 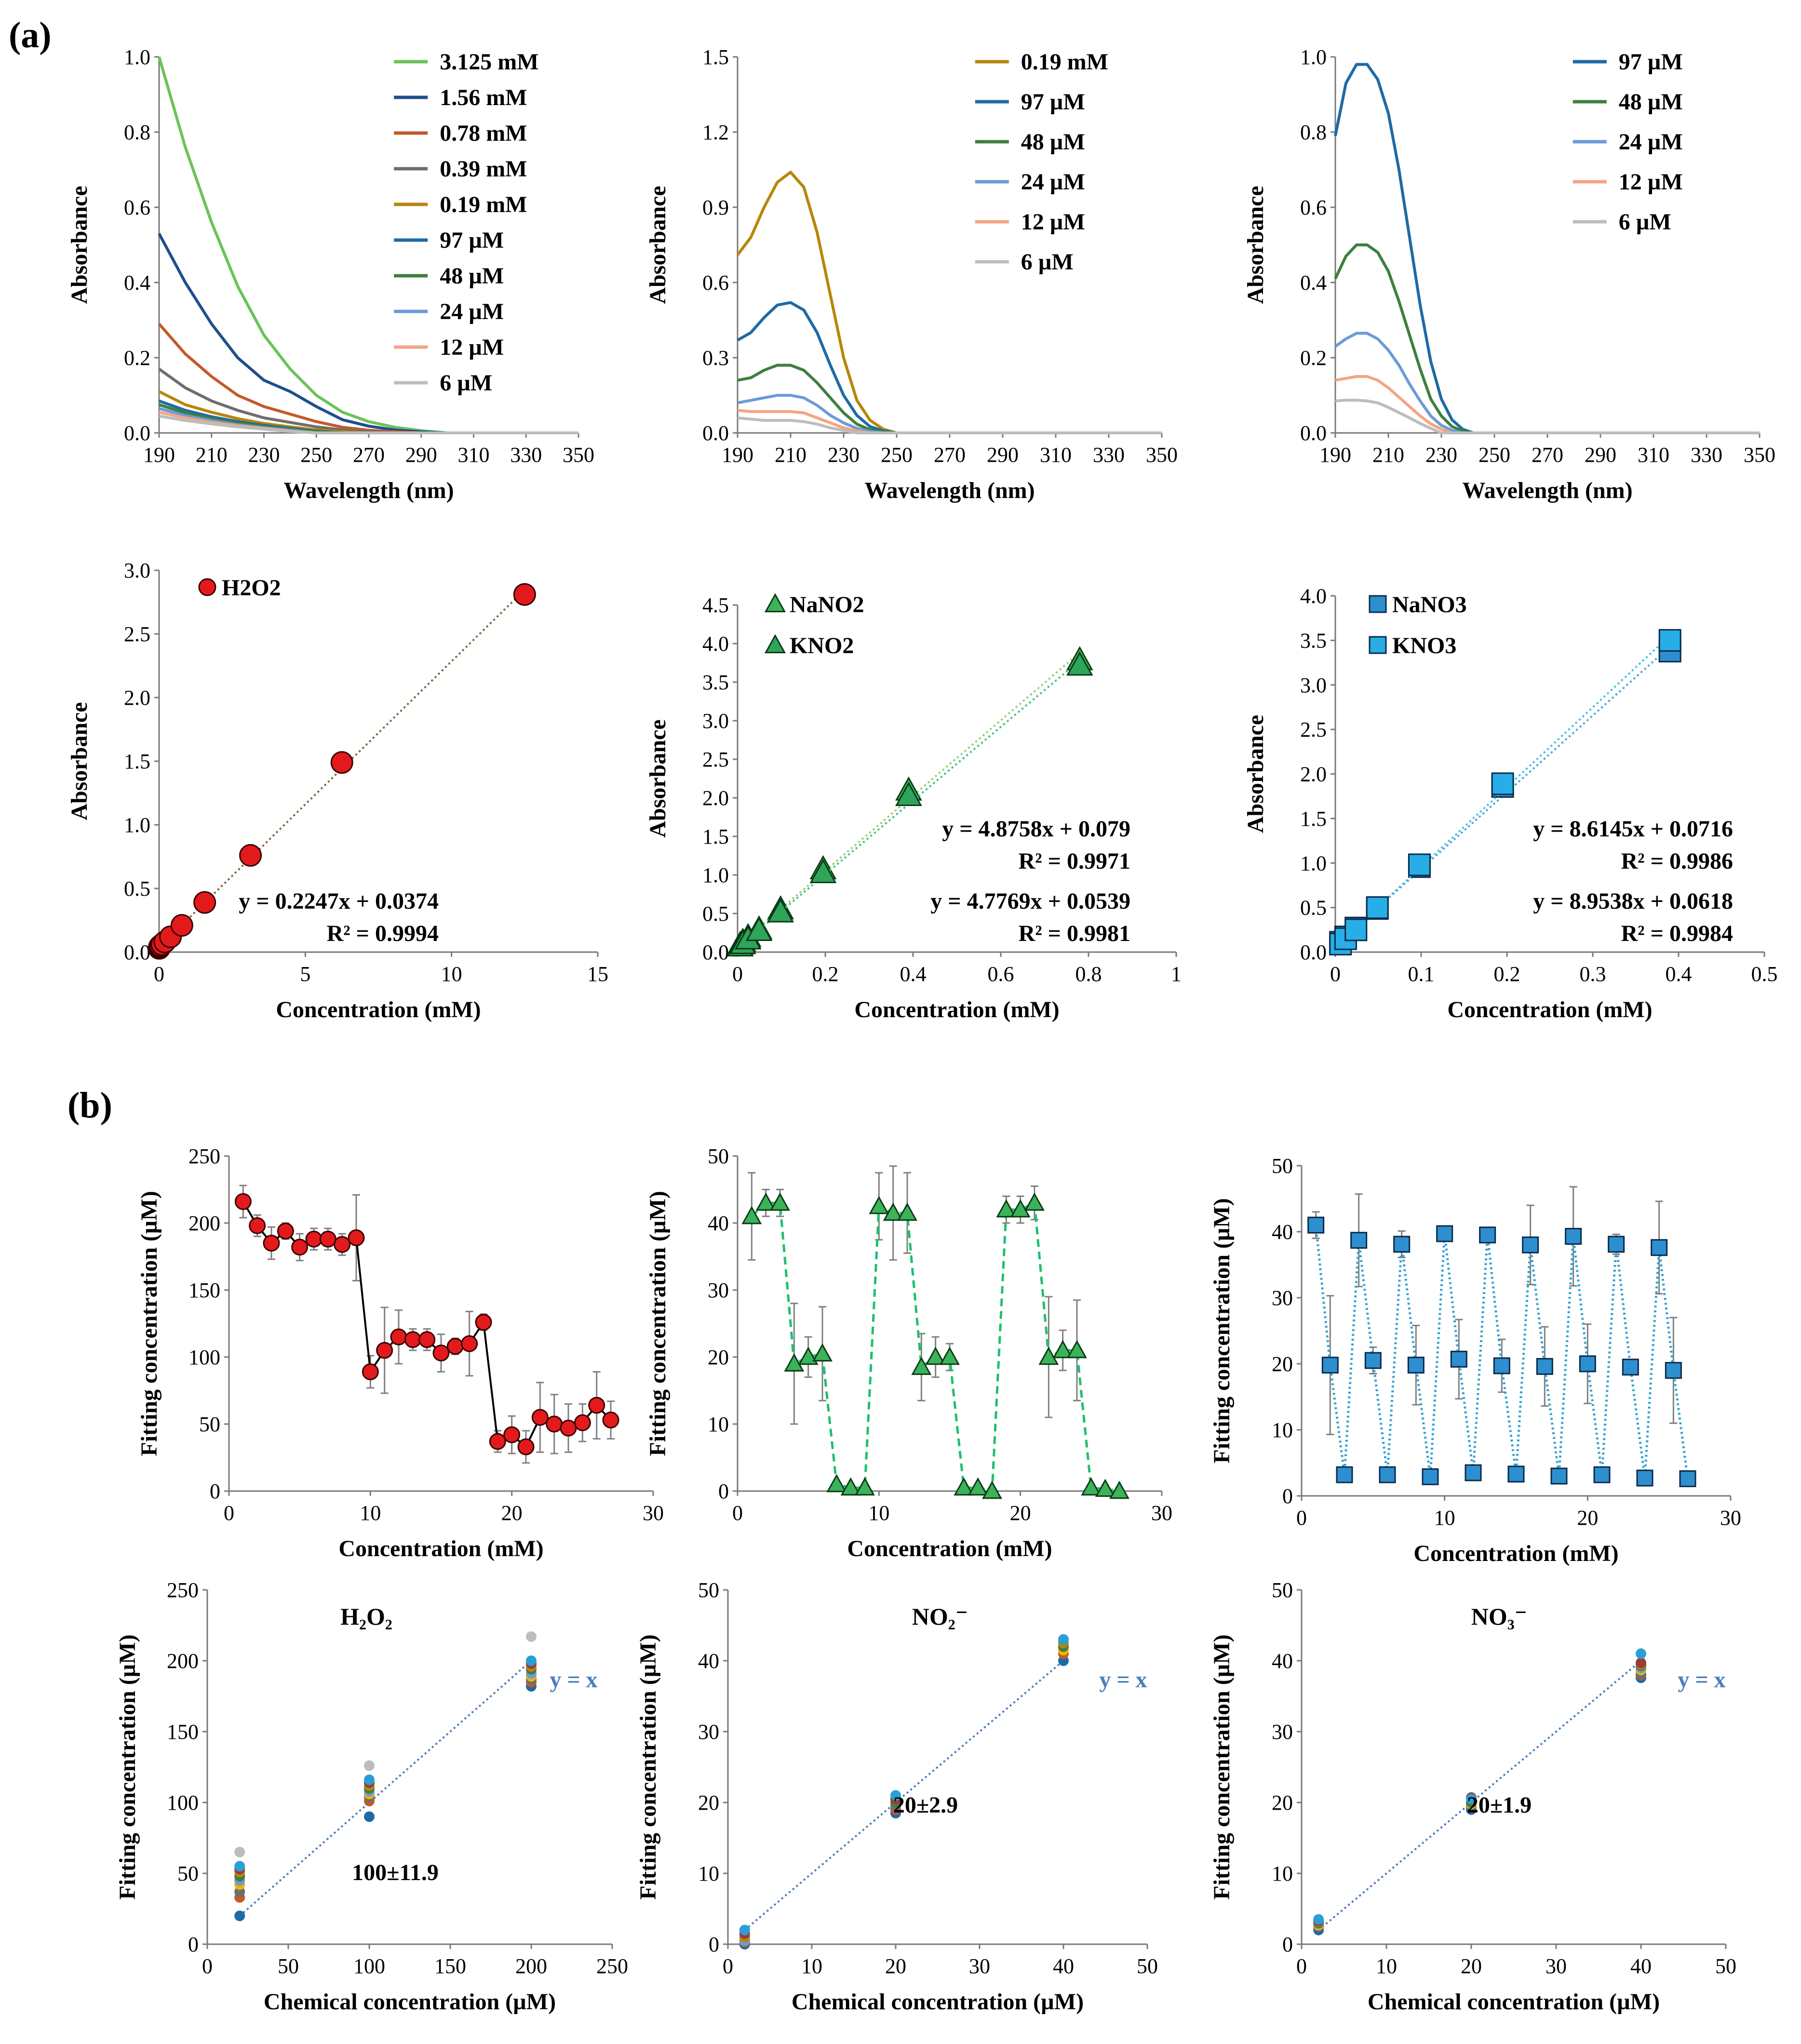 What do you see at coordinates (658, 245) in the screenshot?
I see `y-axis-label: Absorbance` at bounding box center [658, 245].